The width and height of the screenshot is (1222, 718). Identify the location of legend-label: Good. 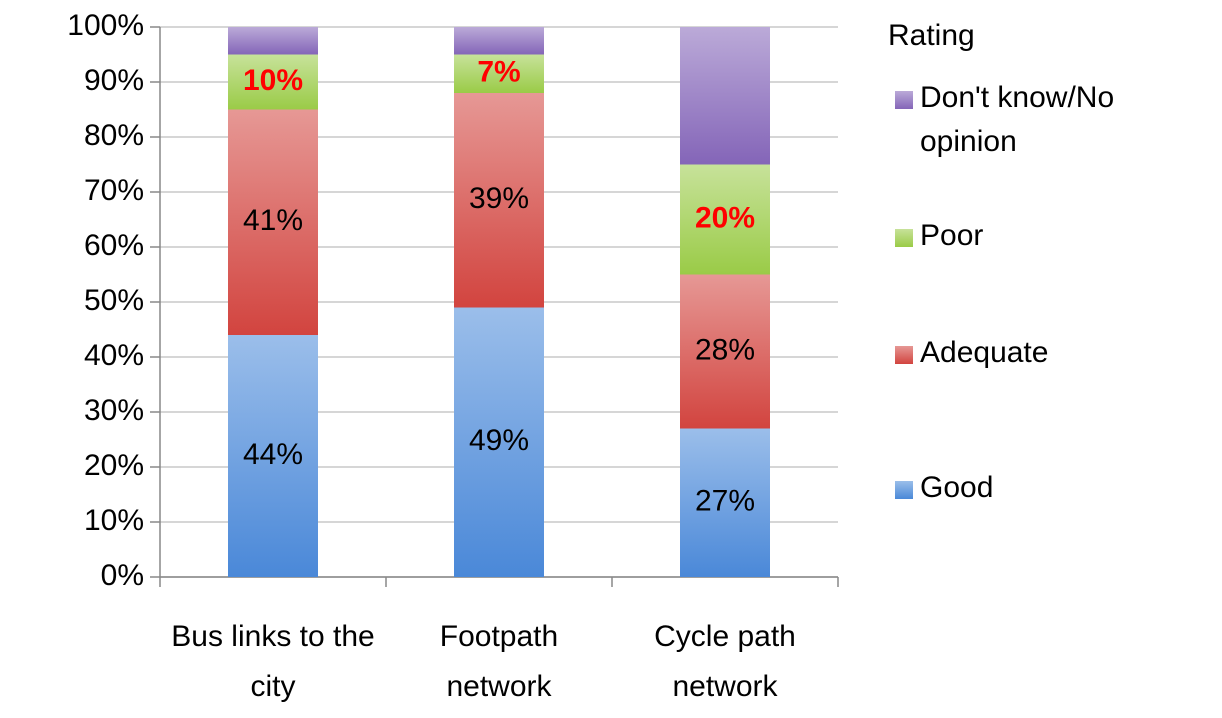
(957, 487).